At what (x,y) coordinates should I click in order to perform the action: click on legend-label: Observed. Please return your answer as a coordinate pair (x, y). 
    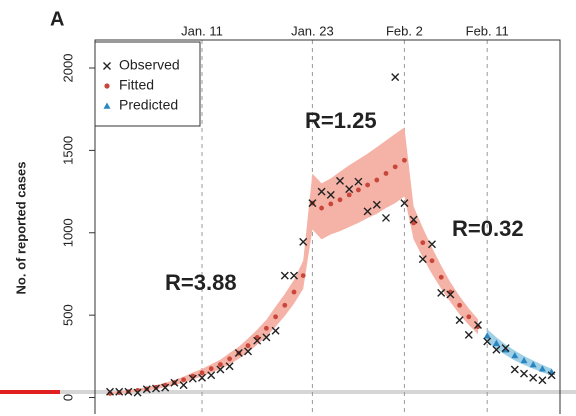
    Looking at the image, I should click on (149, 65).